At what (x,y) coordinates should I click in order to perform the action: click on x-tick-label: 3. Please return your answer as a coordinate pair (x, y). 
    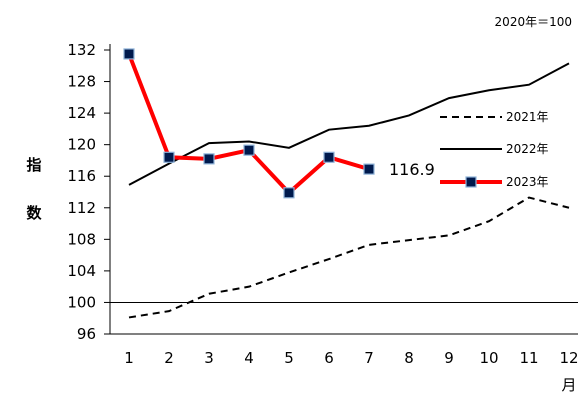
    Looking at the image, I should click on (209, 358).